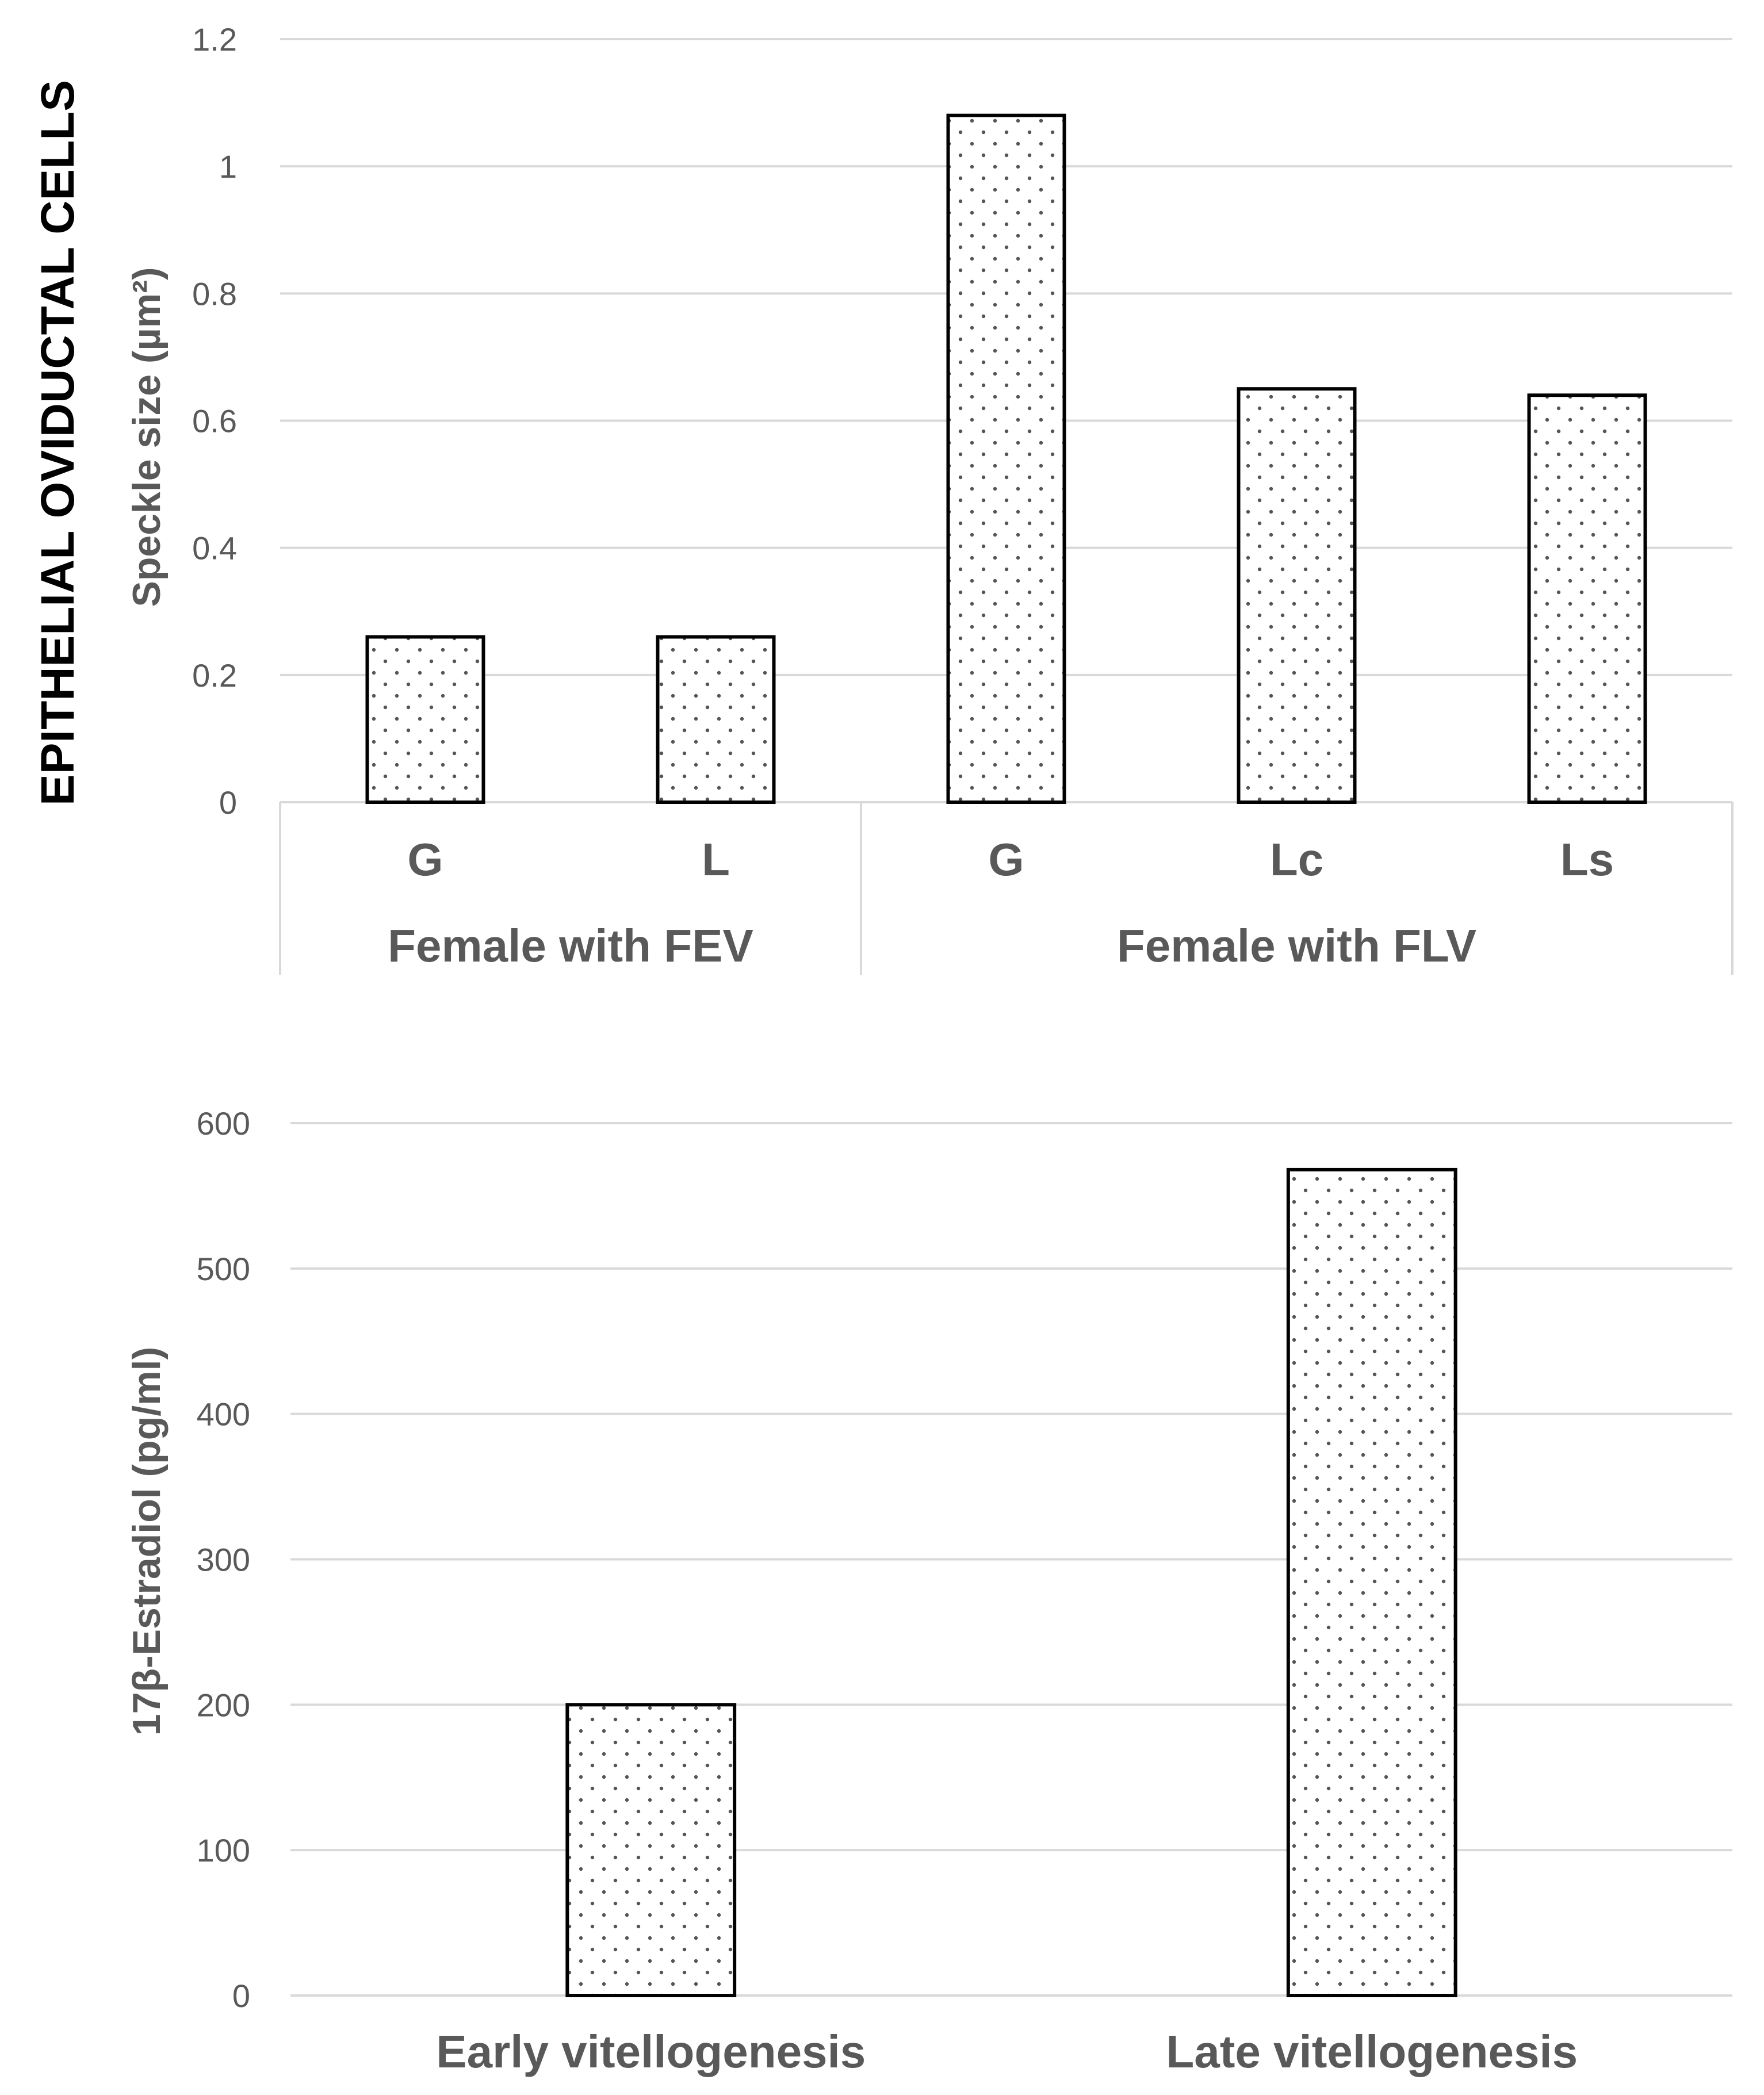 The height and width of the screenshot is (2095, 1764). I want to click on chart1-y-tick-label: 1.2, so click(214, 39).